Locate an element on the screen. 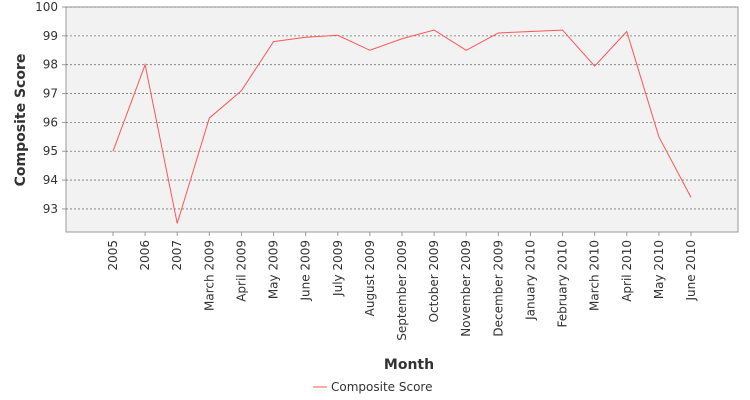  x-tick-label: July 2009 is located at coordinates (338, 268).